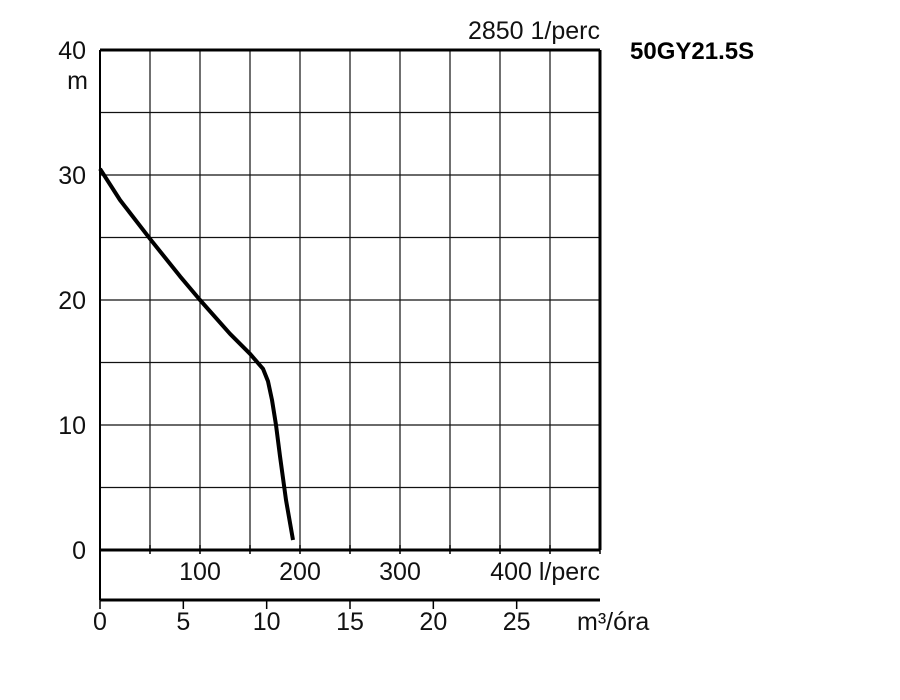 This screenshot has height=700, width=900. I want to click on y-axis-labels: 0 10 20 30 40, so click(72, 301).